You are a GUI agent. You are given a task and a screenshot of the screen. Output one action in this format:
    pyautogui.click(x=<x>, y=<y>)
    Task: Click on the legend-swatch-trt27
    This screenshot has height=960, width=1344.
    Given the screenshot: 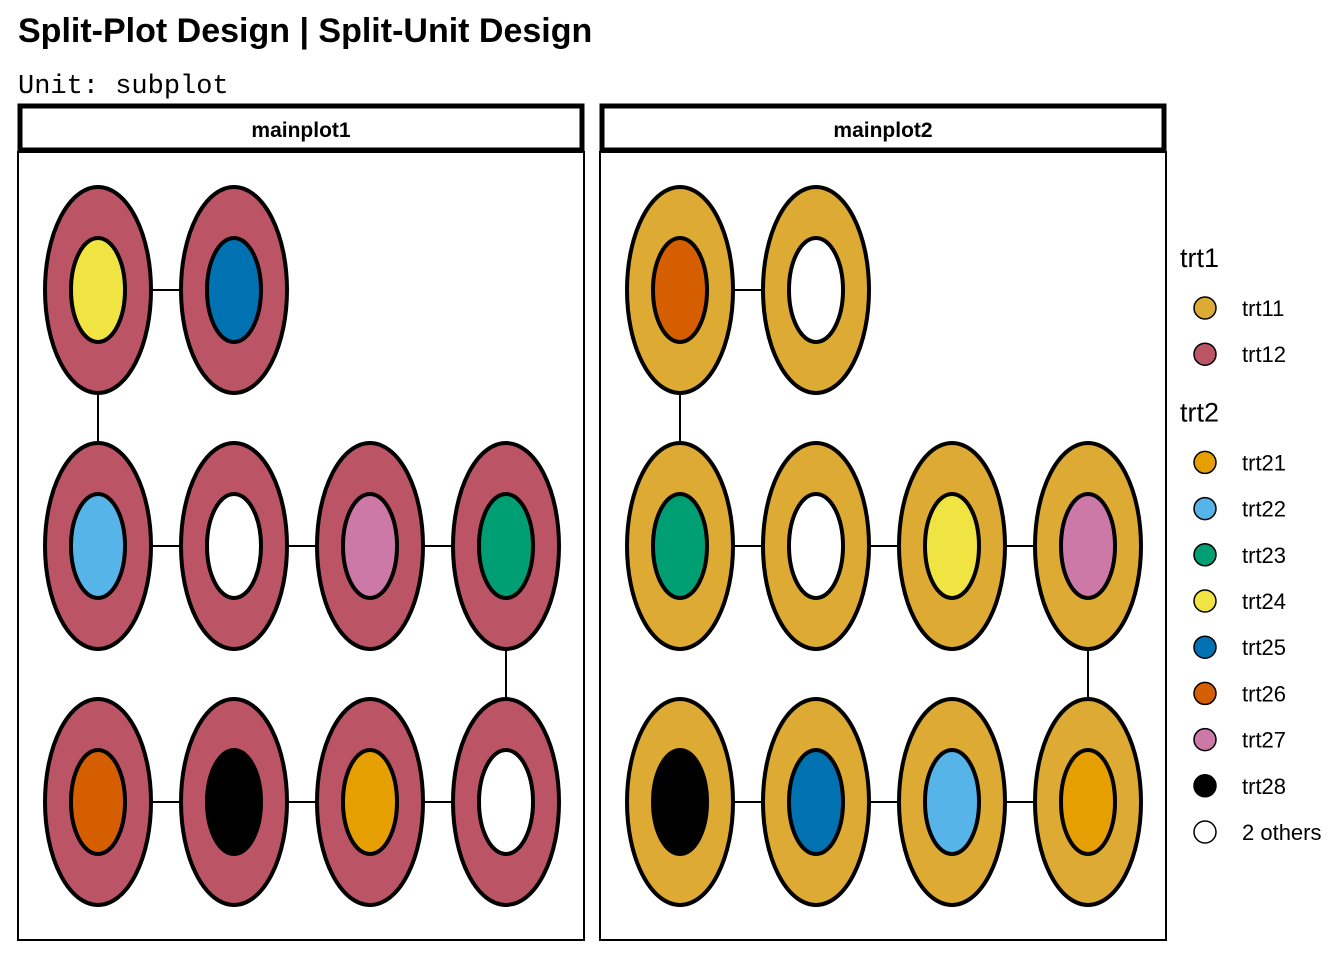 What is the action you would take?
    pyautogui.click(x=1205, y=739)
    